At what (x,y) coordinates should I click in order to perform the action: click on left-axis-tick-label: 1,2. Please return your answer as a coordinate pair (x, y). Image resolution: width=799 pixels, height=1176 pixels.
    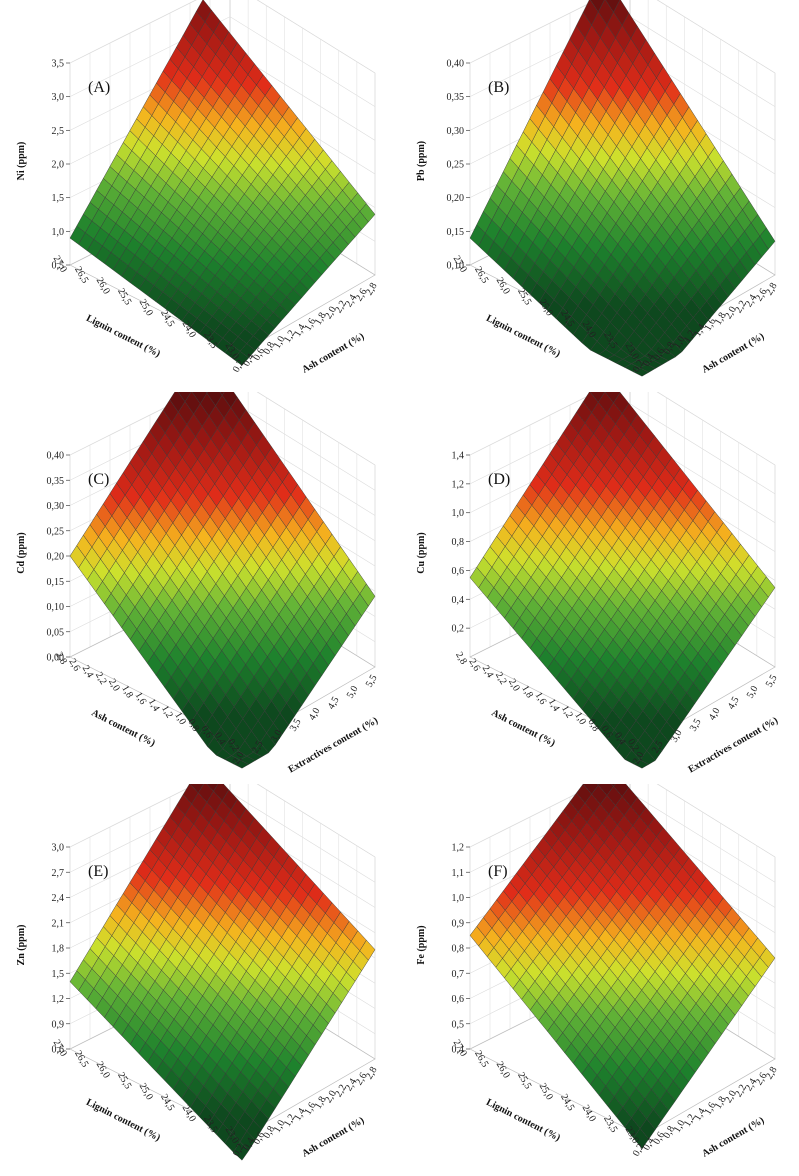
    Looking at the image, I should click on (167, 712).